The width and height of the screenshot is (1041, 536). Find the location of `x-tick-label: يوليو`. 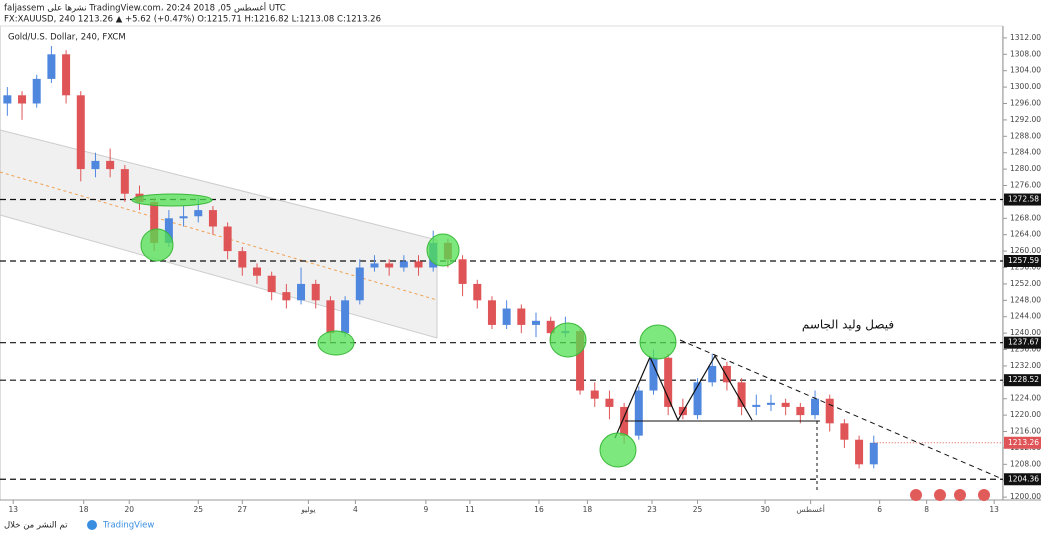

x-tick-label: يوليو is located at coordinates (307, 509).